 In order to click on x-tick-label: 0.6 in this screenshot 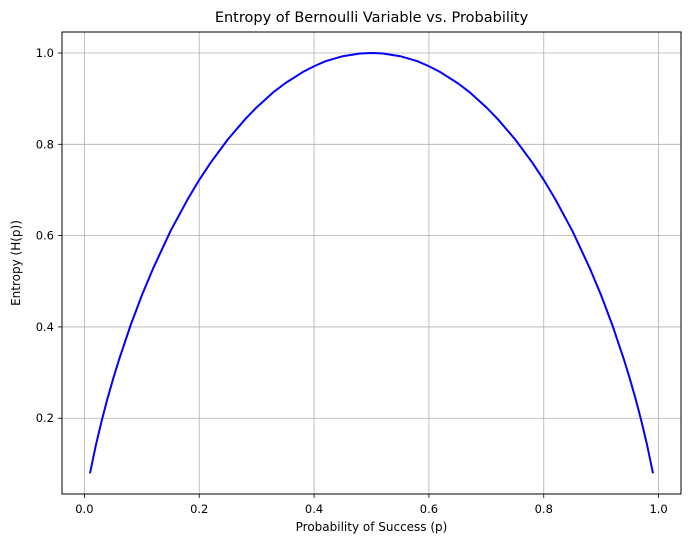, I will do `click(429, 509)`.